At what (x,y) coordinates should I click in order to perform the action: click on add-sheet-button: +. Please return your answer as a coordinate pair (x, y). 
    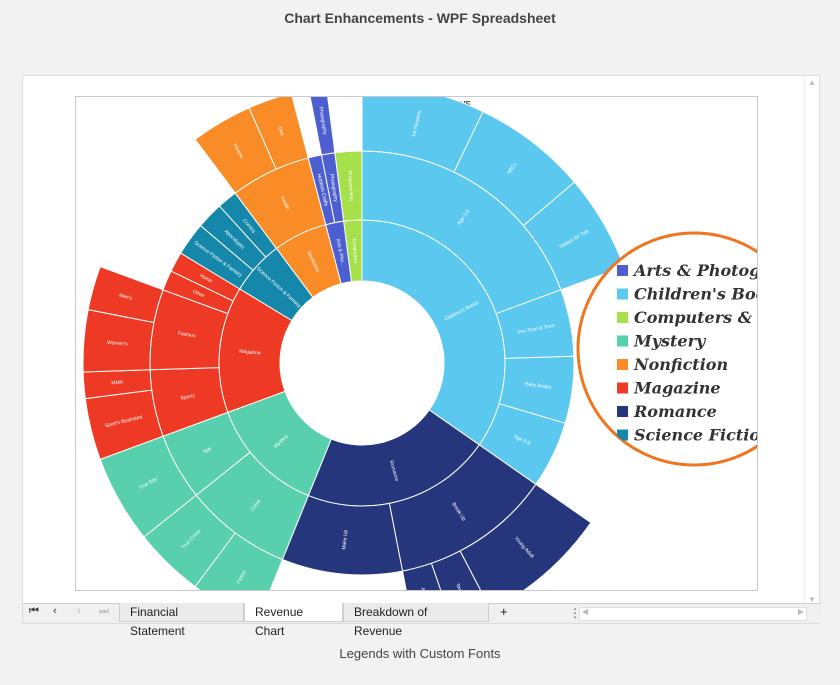
    Looking at the image, I should click on (504, 611).